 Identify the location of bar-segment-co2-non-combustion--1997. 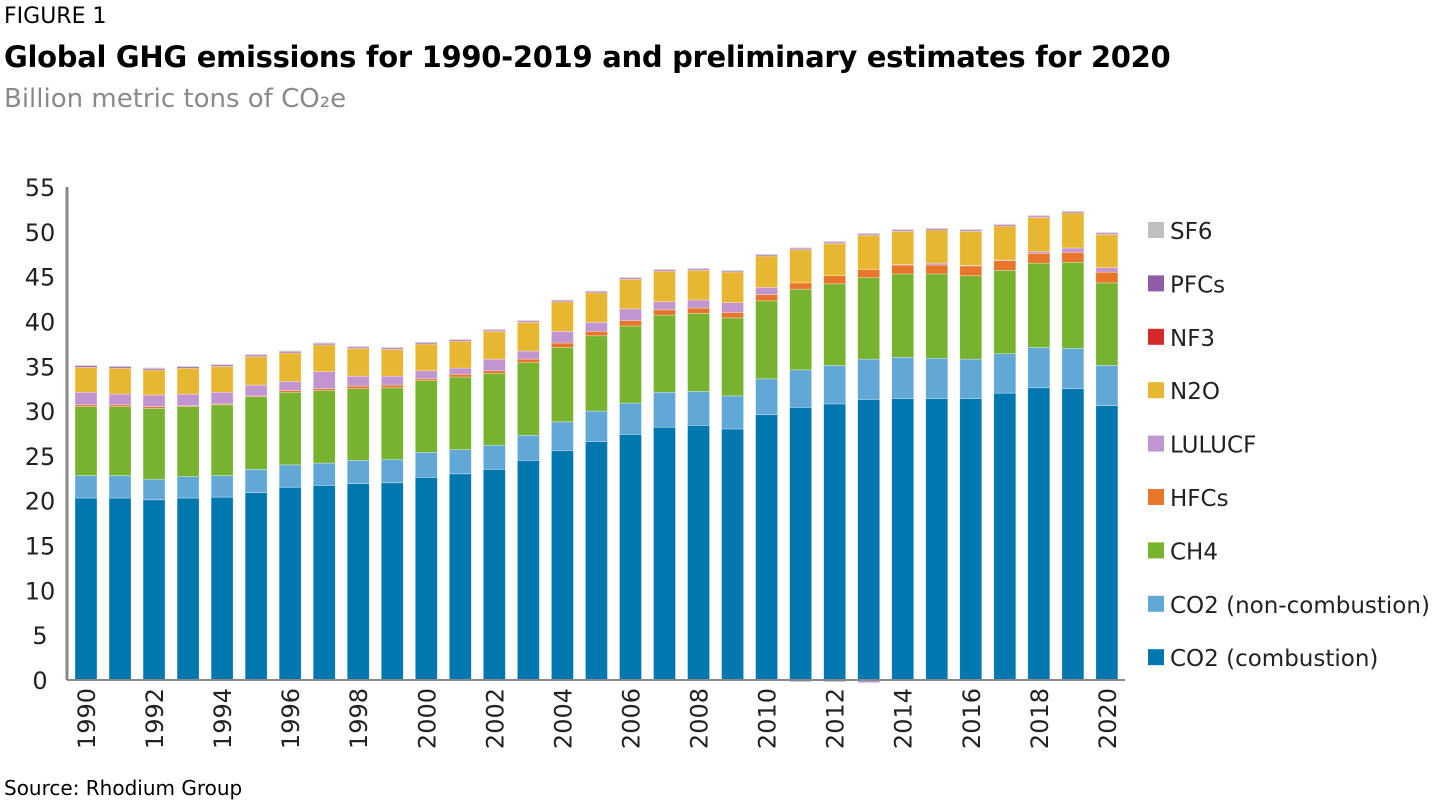
(324, 474).